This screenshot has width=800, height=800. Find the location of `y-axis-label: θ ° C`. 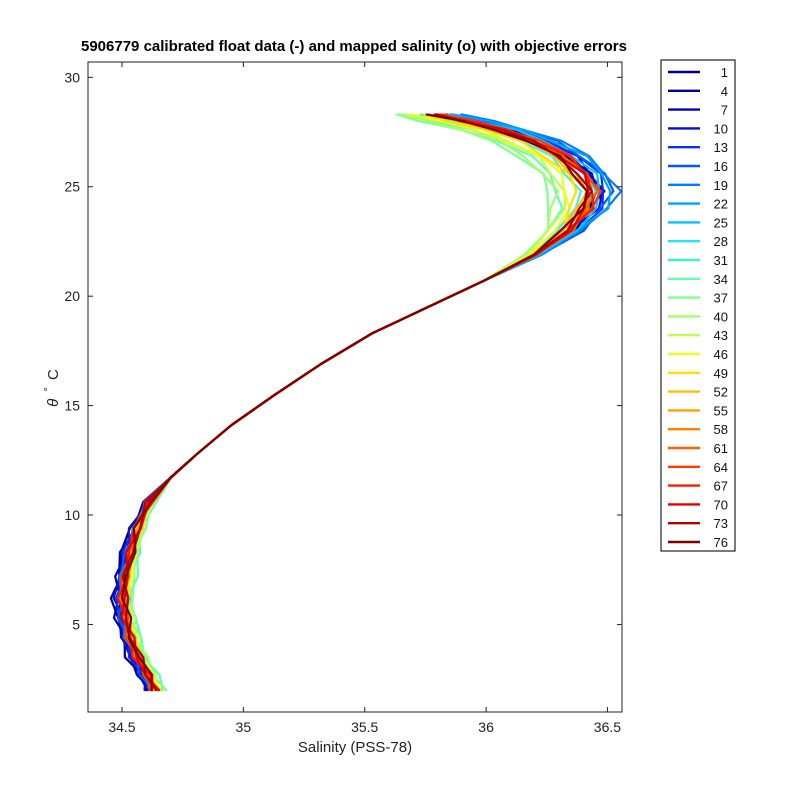

y-axis-label: θ ° C is located at coordinates (50, 388).